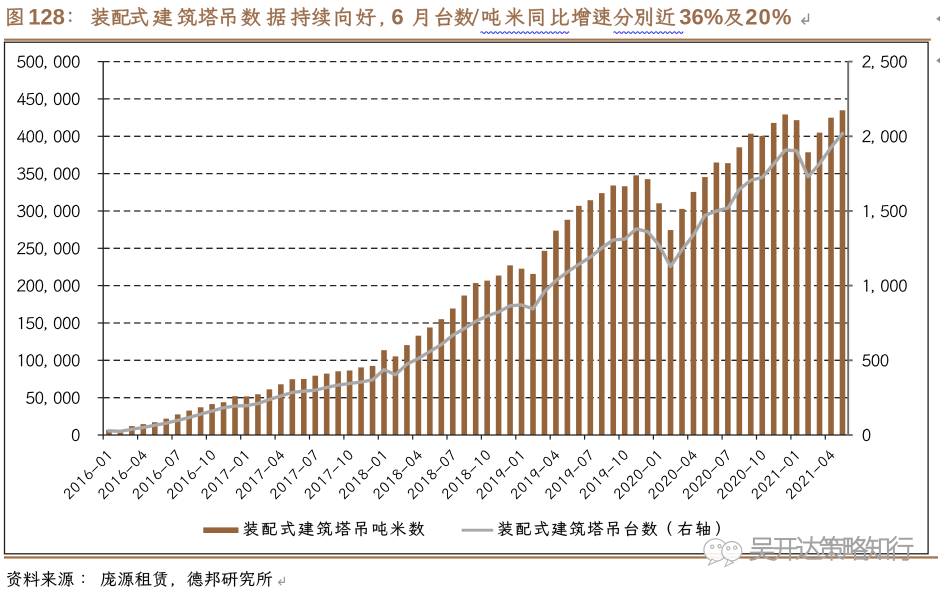 The height and width of the screenshot is (591, 940). What do you see at coordinates (397, 17) in the screenshot?
I see `svg-text: 6` at bounding box center [397, 17].